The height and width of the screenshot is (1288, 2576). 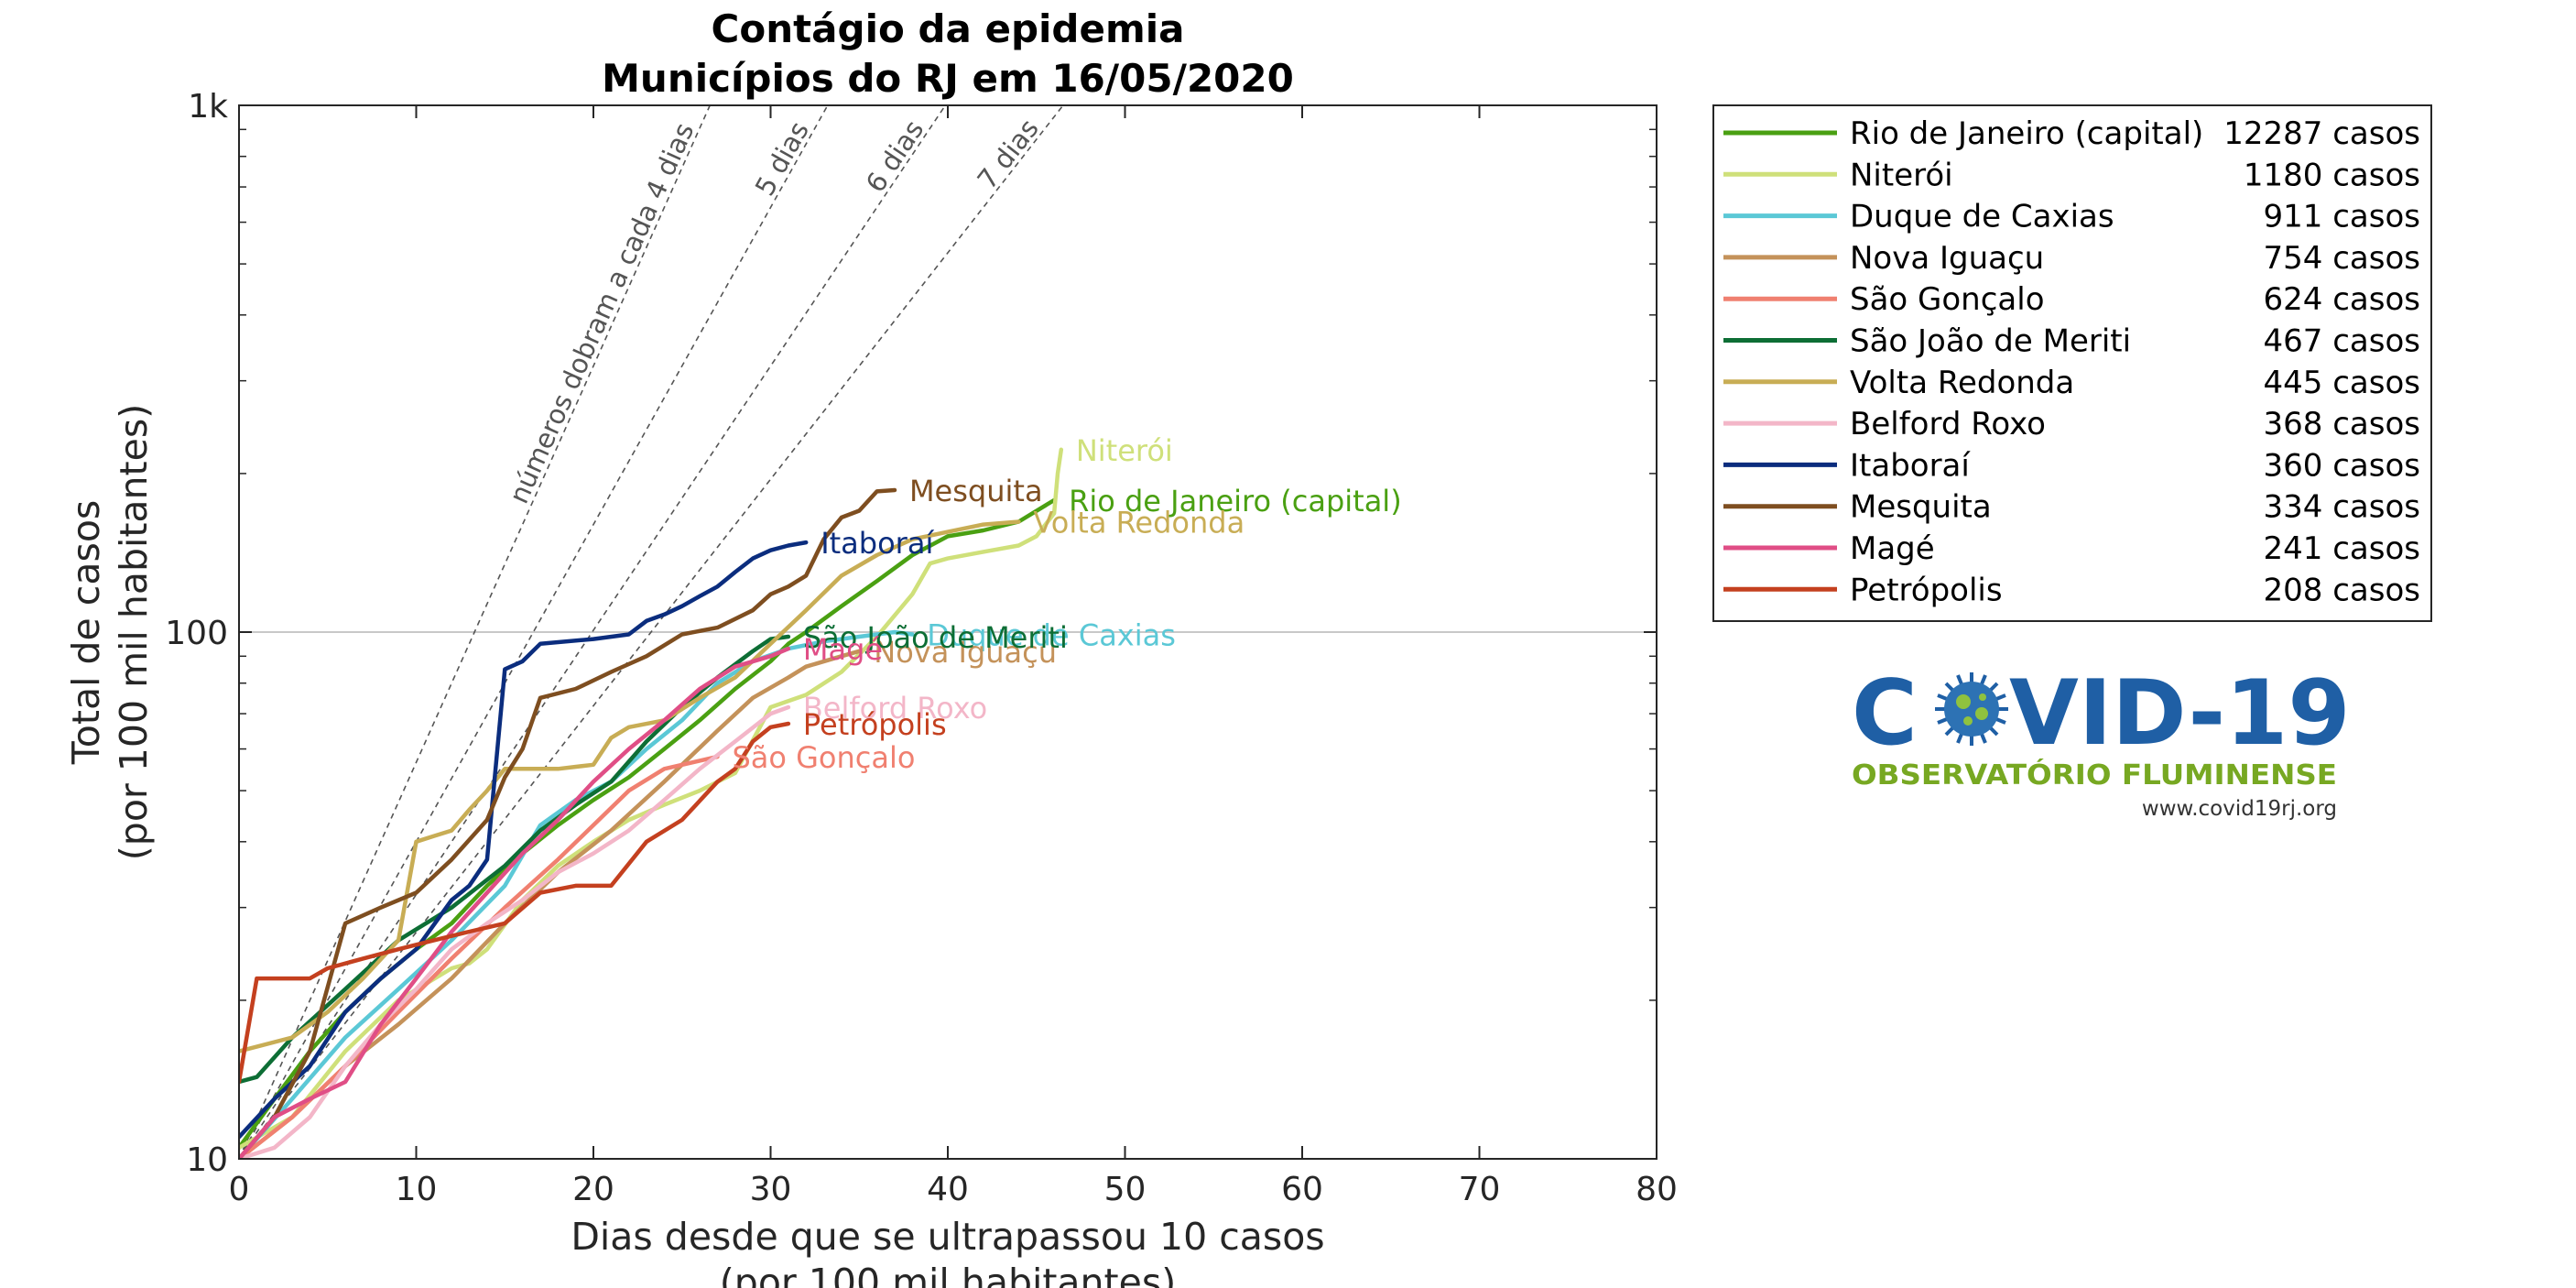 What do you see at coordinates (1947, 259) in the screenshot?
I see `legend-label: Nova Iguaçu` at bounding box center [1947, 259].